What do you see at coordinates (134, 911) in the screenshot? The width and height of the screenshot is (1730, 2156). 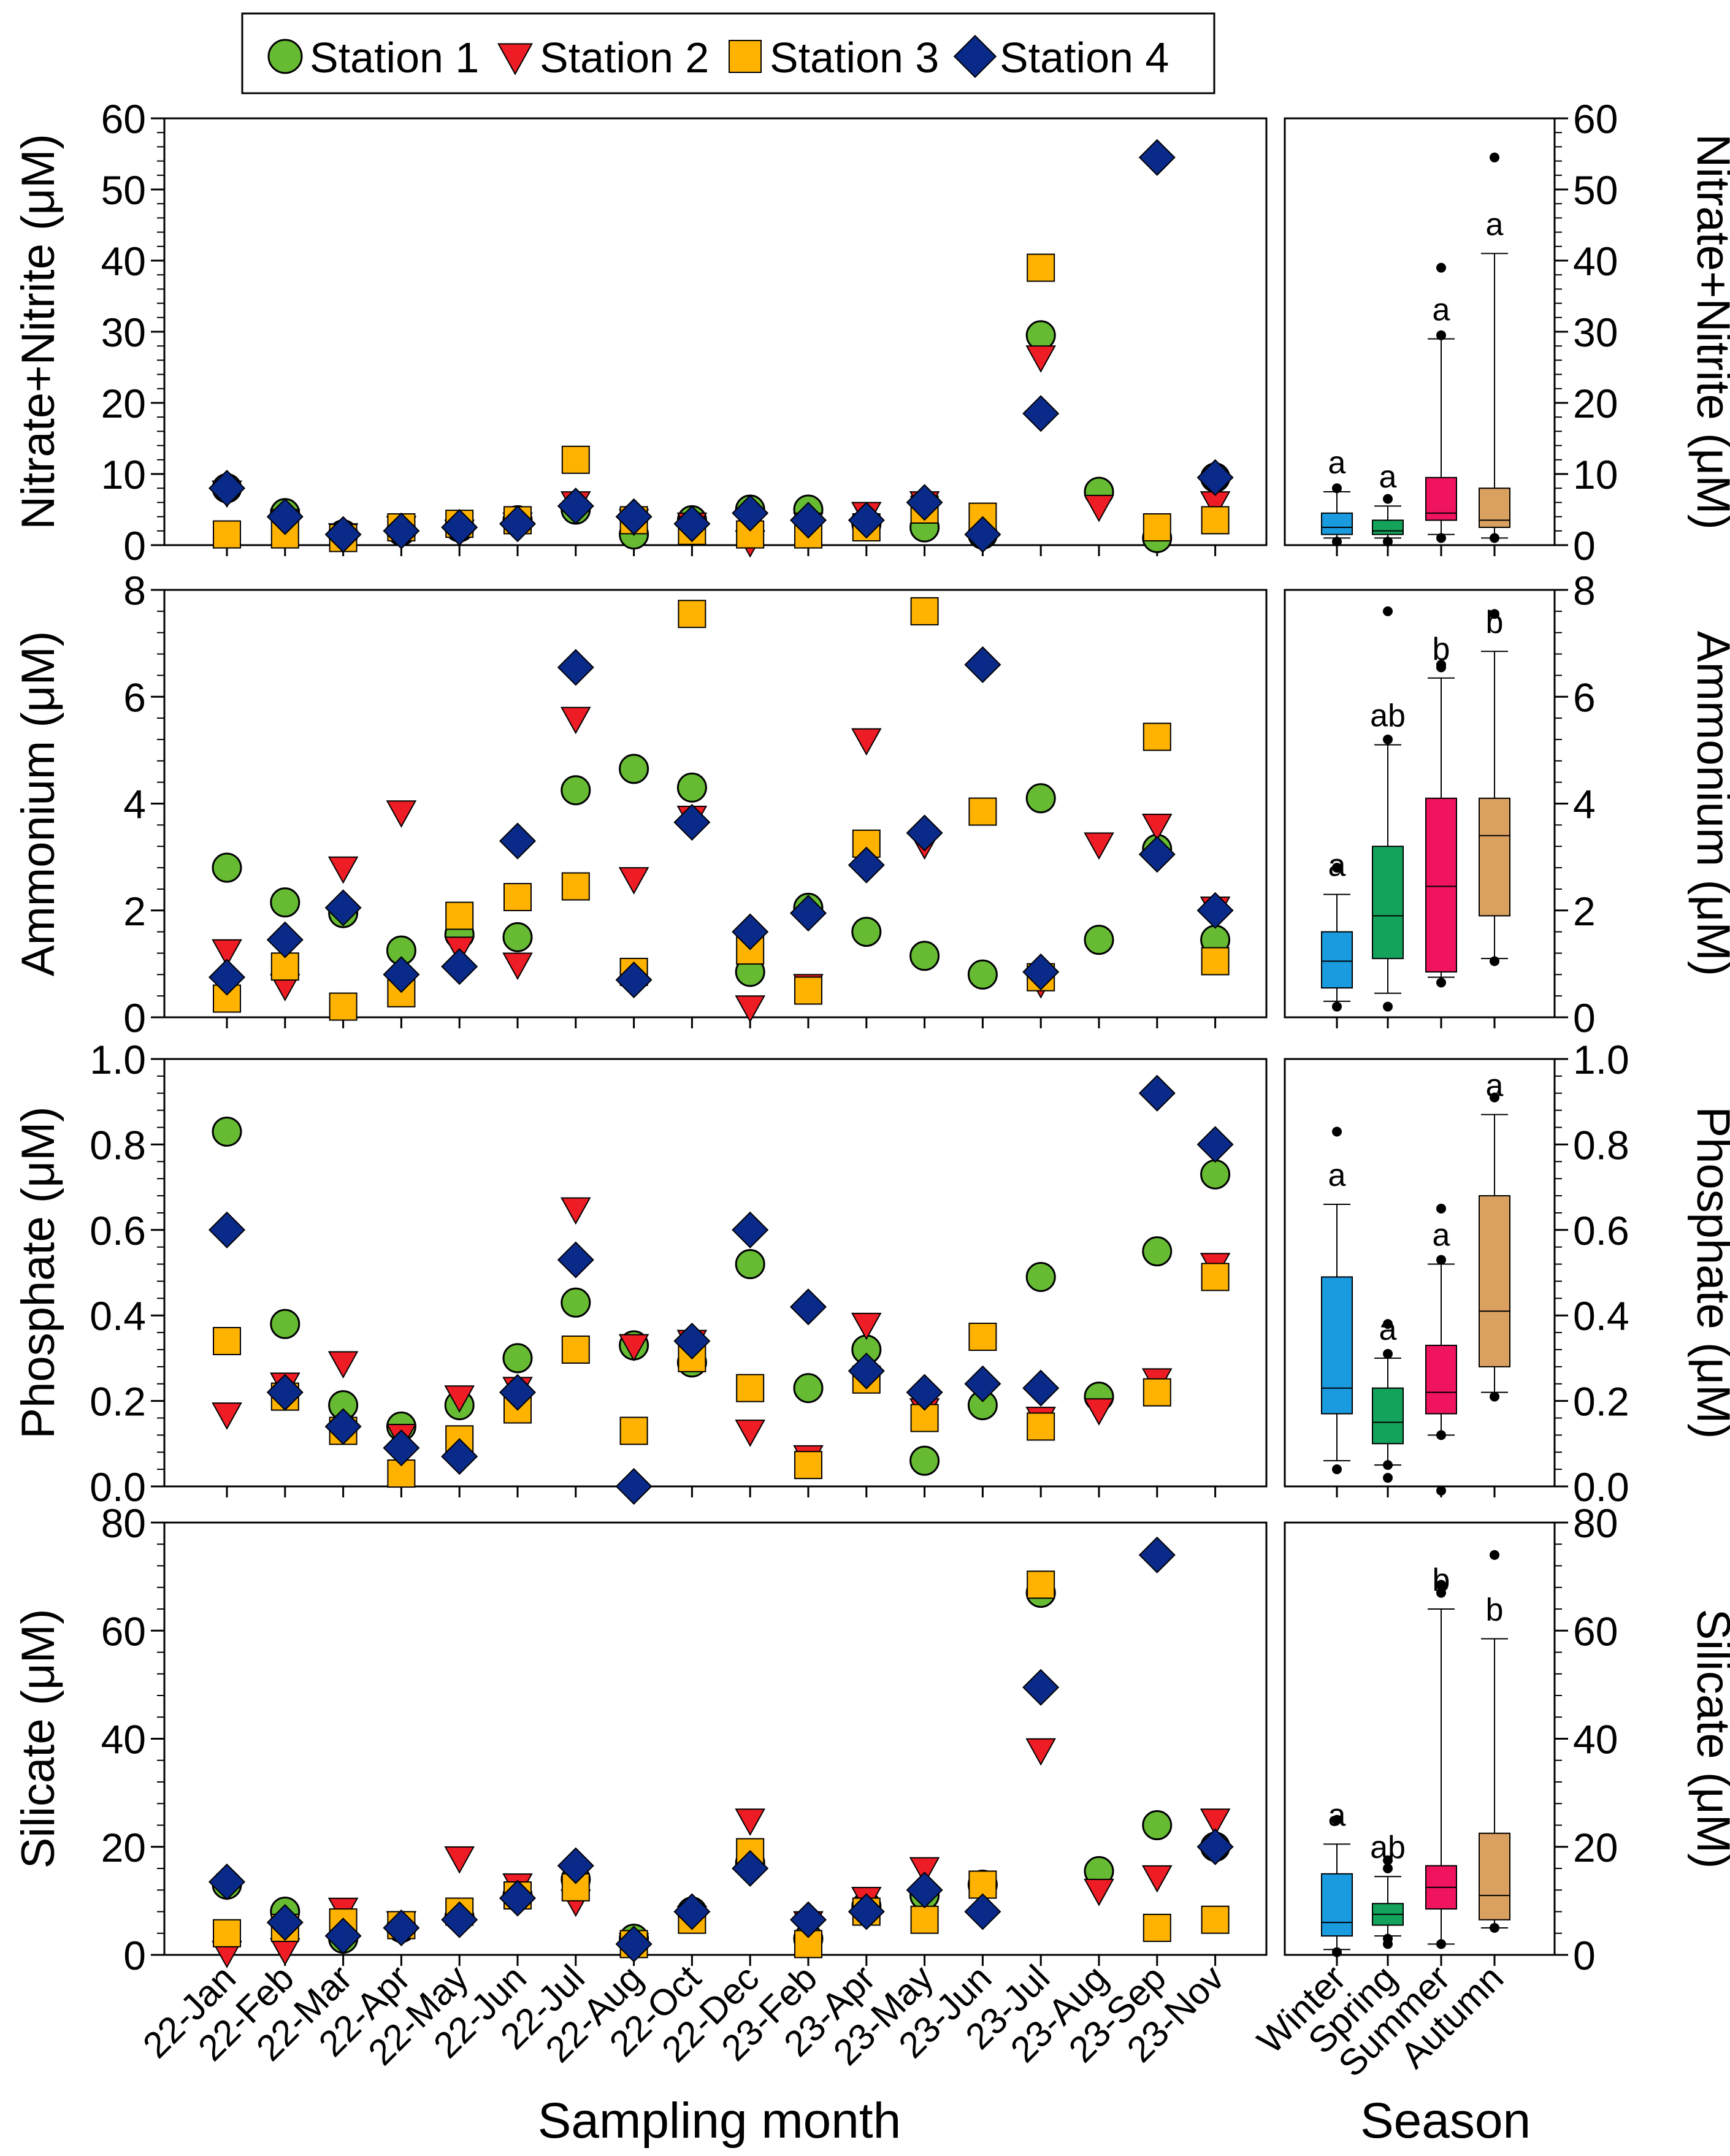 I see `y-tick-label: 2` at bounding box center [134, 911].